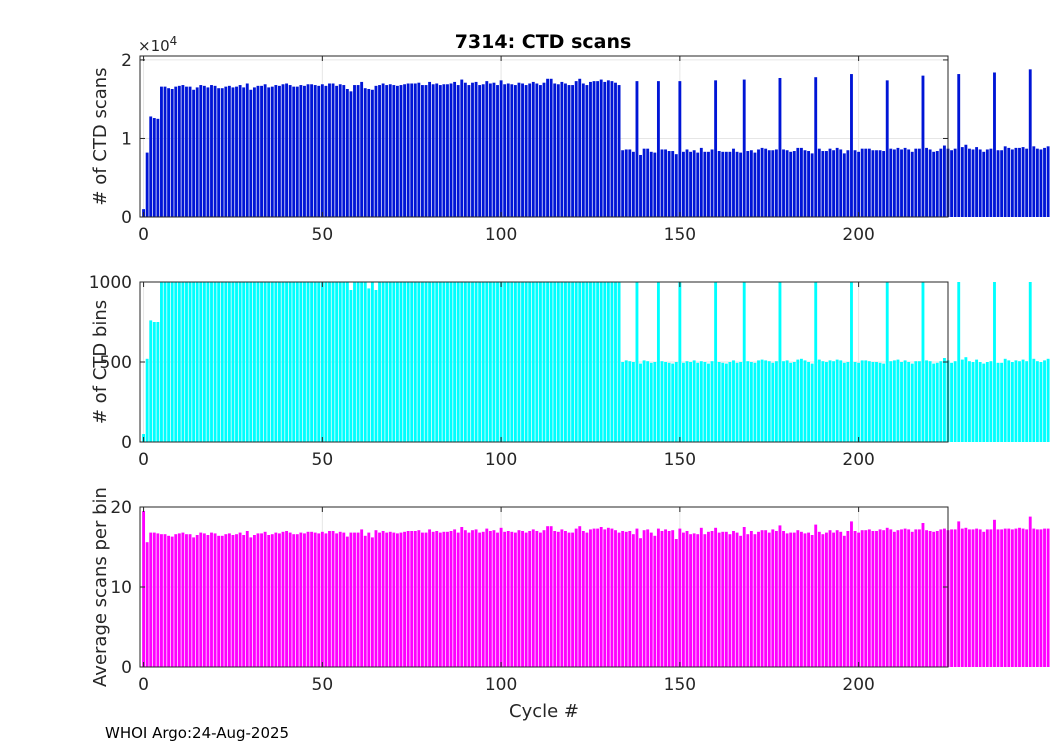  I want to click on y-tick-label: 1000, so click(110, 283).